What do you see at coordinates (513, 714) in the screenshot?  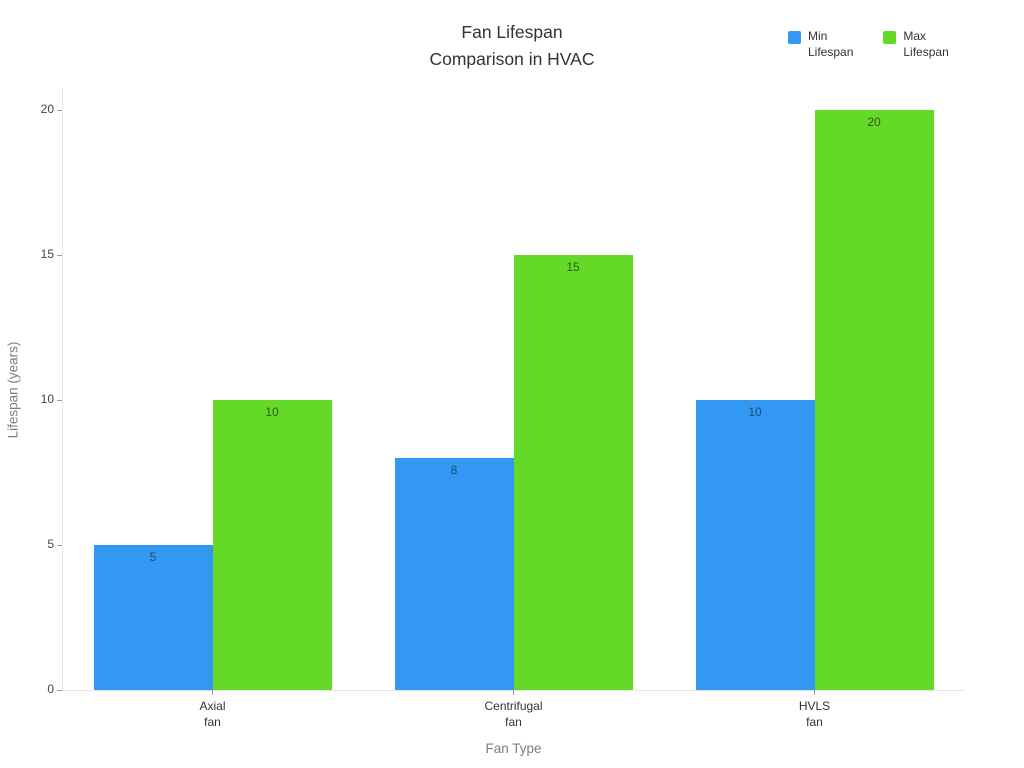 I see `x-tick-label: Centrifugal fan` at bounding box center [513, 714].